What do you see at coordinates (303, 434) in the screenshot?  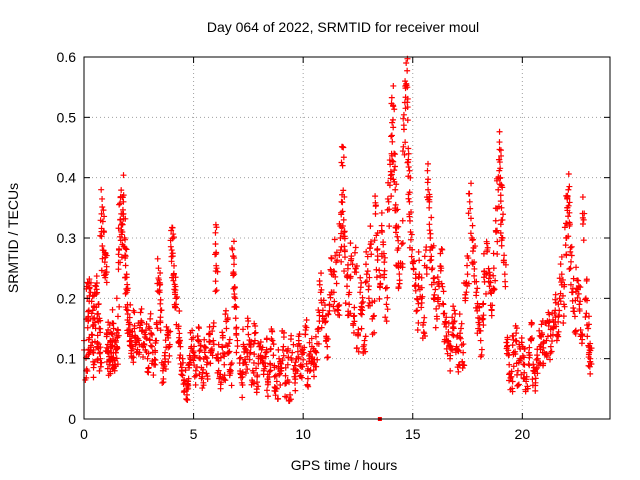 I see `x-tick-label: 10` at bounding box center [303, 434].